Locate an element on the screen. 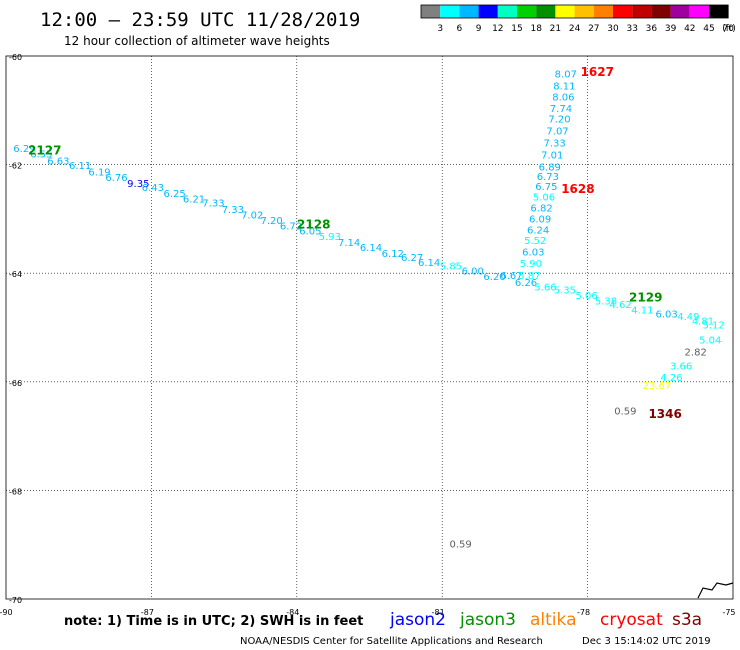  colorbar-tick-label: 45 is located at coordinates (708, 29).